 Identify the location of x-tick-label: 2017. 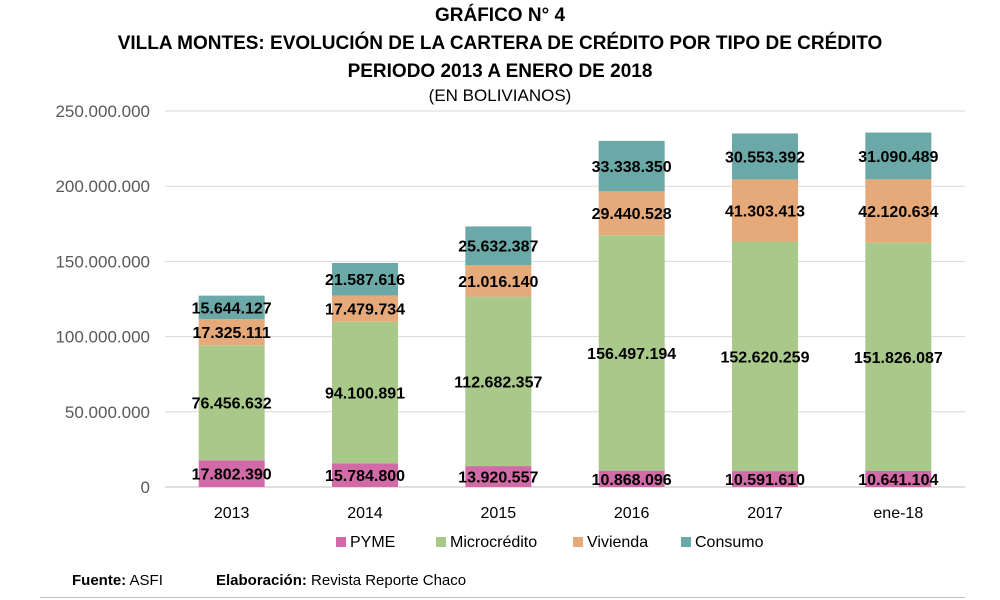
(765, 513).